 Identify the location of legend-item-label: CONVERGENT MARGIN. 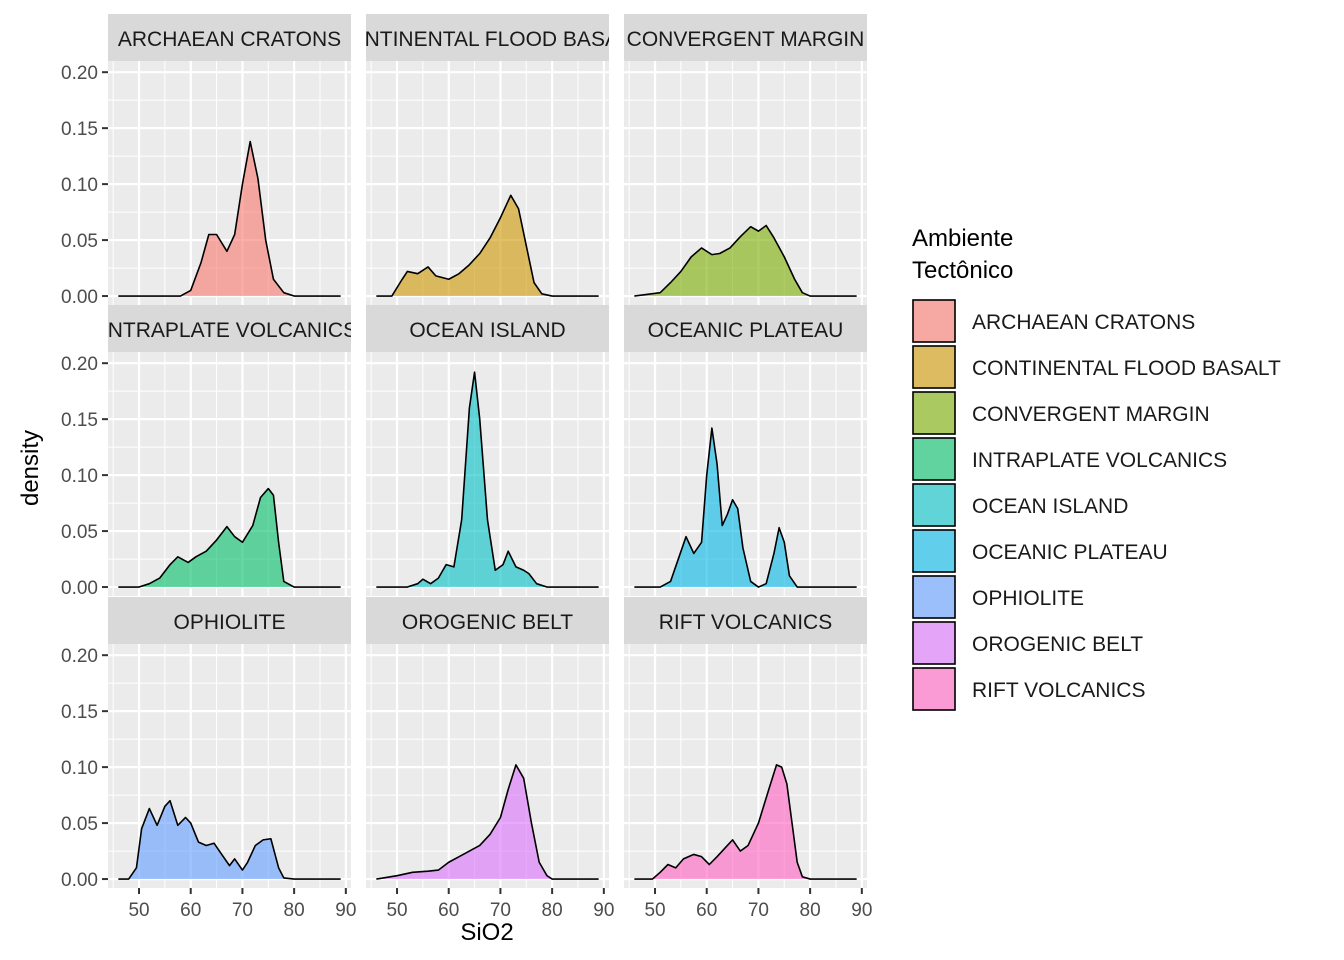
(1091, 414).